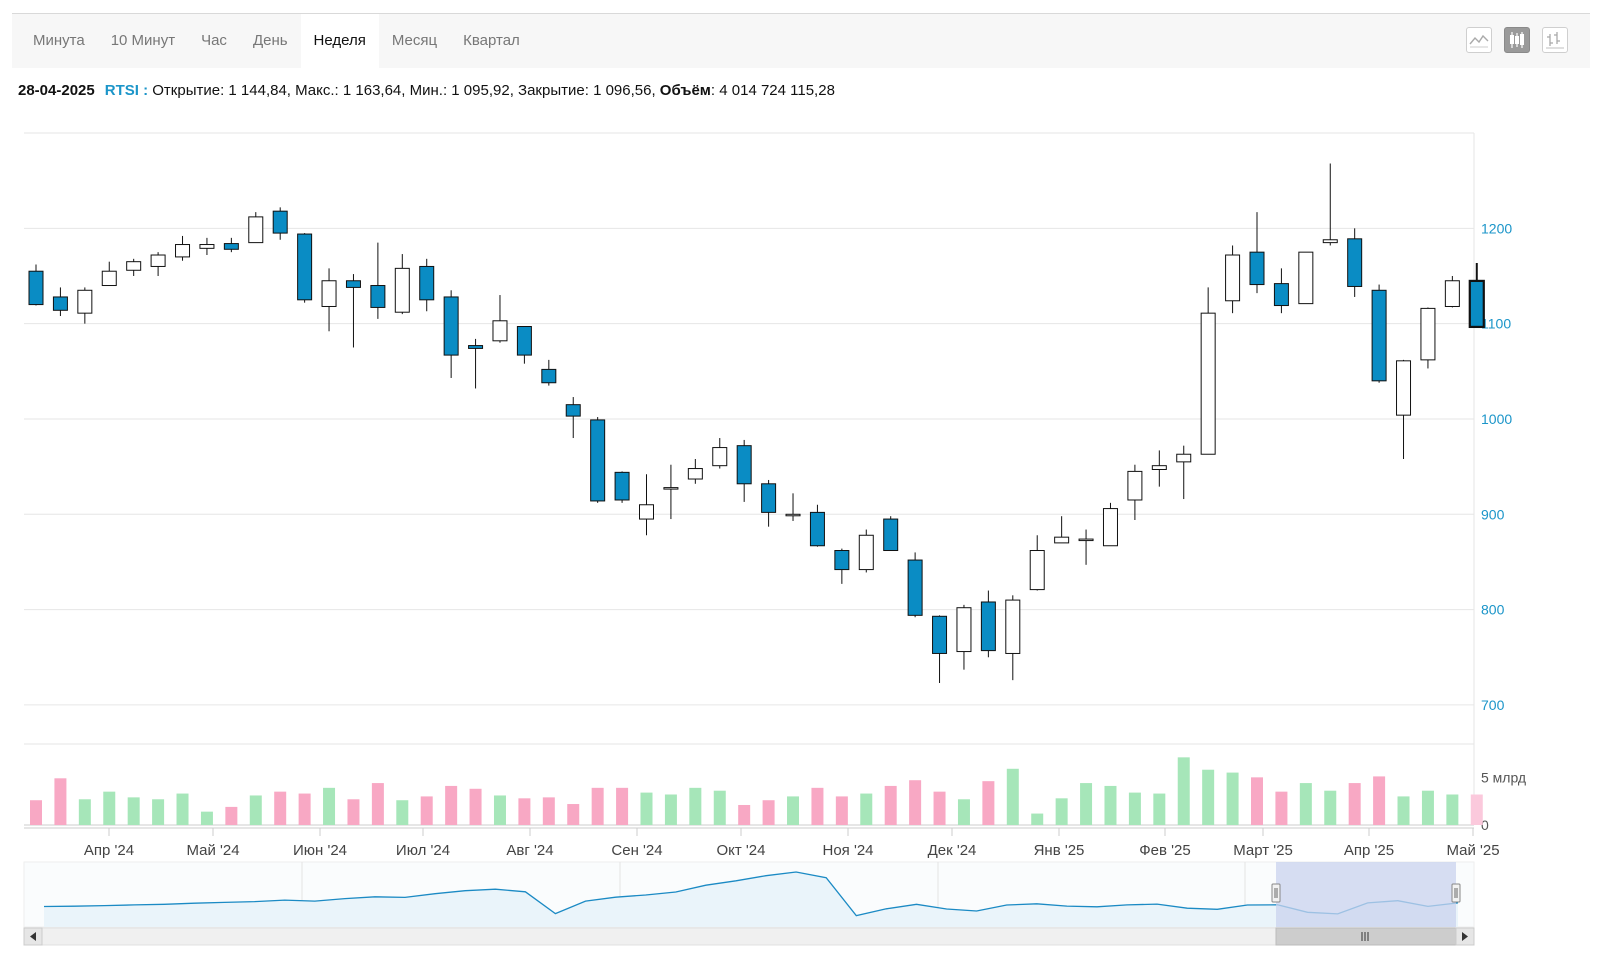 This screenshot has width=1600, height=980. I want to click on scrollbar-track, so click(749, 936).